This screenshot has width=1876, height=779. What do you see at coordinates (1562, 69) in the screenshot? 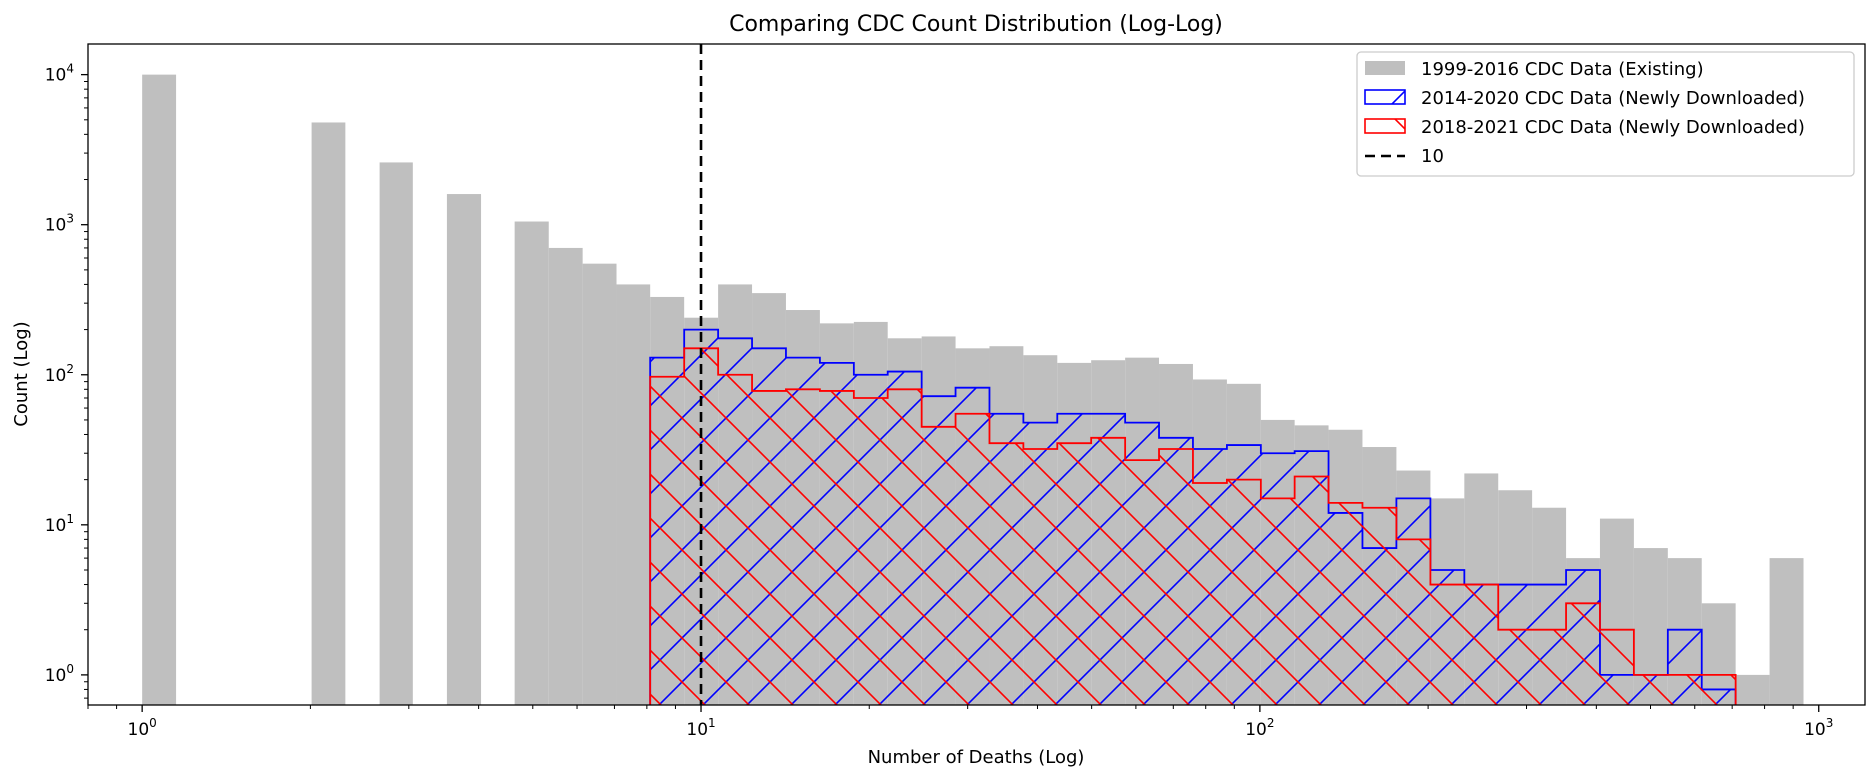
I see `legend-label-existing: 1999-2016 CDC Data (Existing)` at bounding box center [1562, 69].